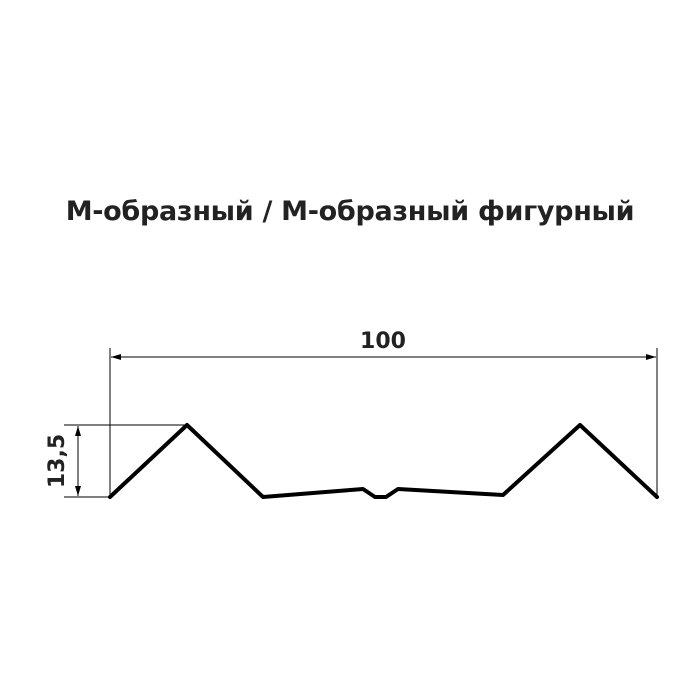 This screenshot has height=700, width=700. Describe the element at coordinates (350, 211) in the screenshot. I see `diagram-title: М-образный / М-образный фигурный` at that location.